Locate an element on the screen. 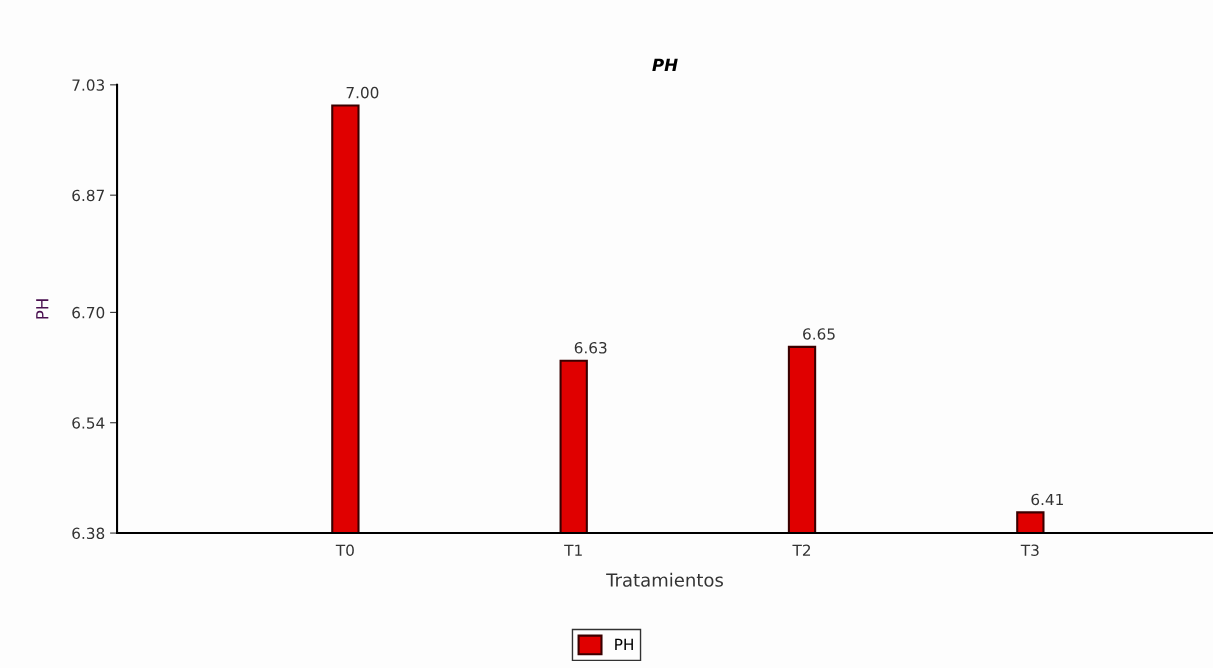  x-tick-label: T0 is located at coordinates (344, 550).